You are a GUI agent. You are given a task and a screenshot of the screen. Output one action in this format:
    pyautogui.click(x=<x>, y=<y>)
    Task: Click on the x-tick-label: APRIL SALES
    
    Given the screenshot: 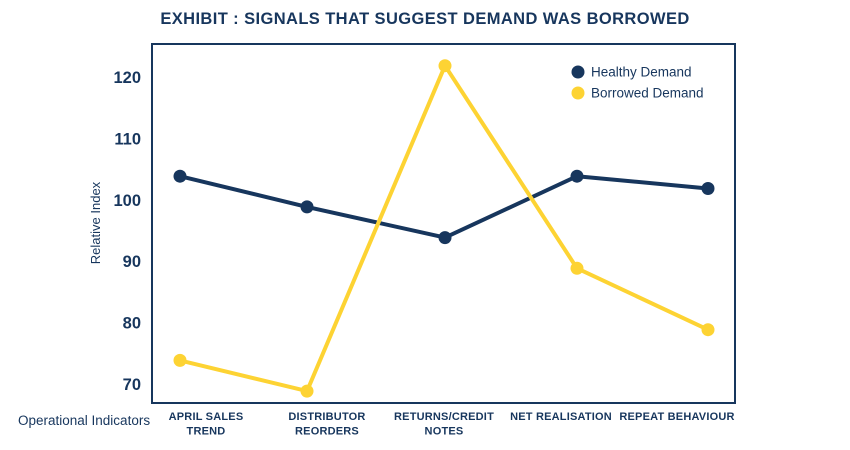 What is the action you would take?
    pyautogui.click(x=206, y=417)
    